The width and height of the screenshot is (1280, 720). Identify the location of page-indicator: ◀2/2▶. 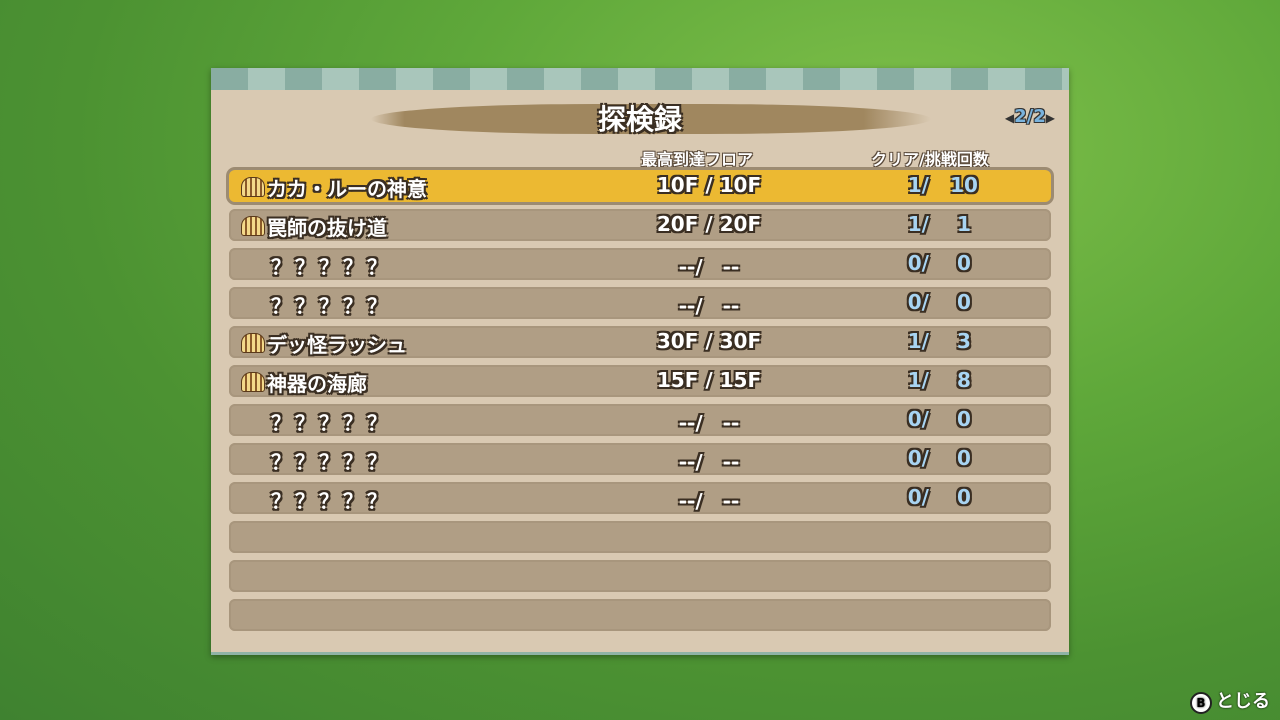
(1029, 116).